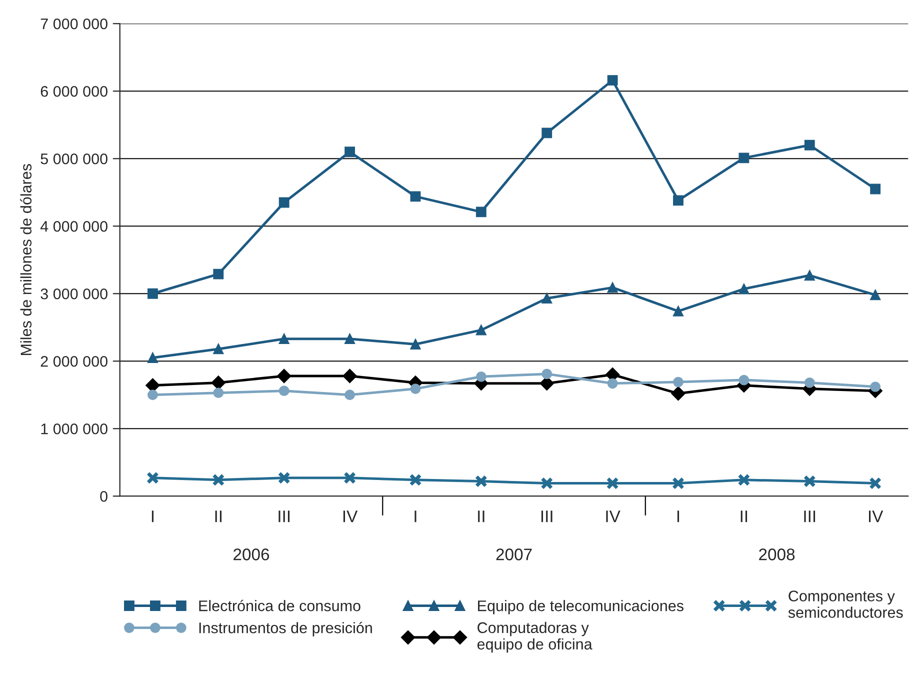  I want to click on y-tick-label: 2 000 000, so click(74, 361).